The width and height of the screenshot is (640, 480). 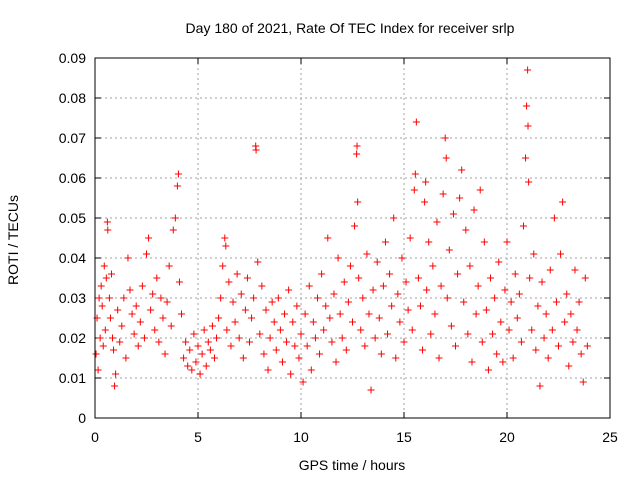 I want to click on x-tick-label: 0, so click(x=95, y=437).